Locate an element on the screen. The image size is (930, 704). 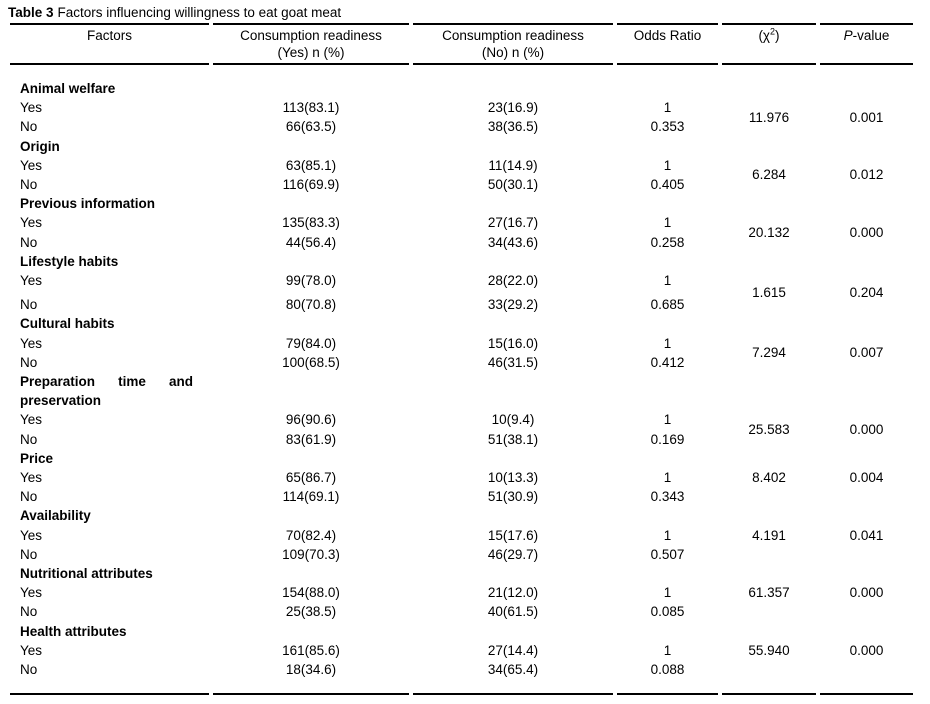
consumption-no-cell: 27(16.7) is located at coordinates (513, 223).